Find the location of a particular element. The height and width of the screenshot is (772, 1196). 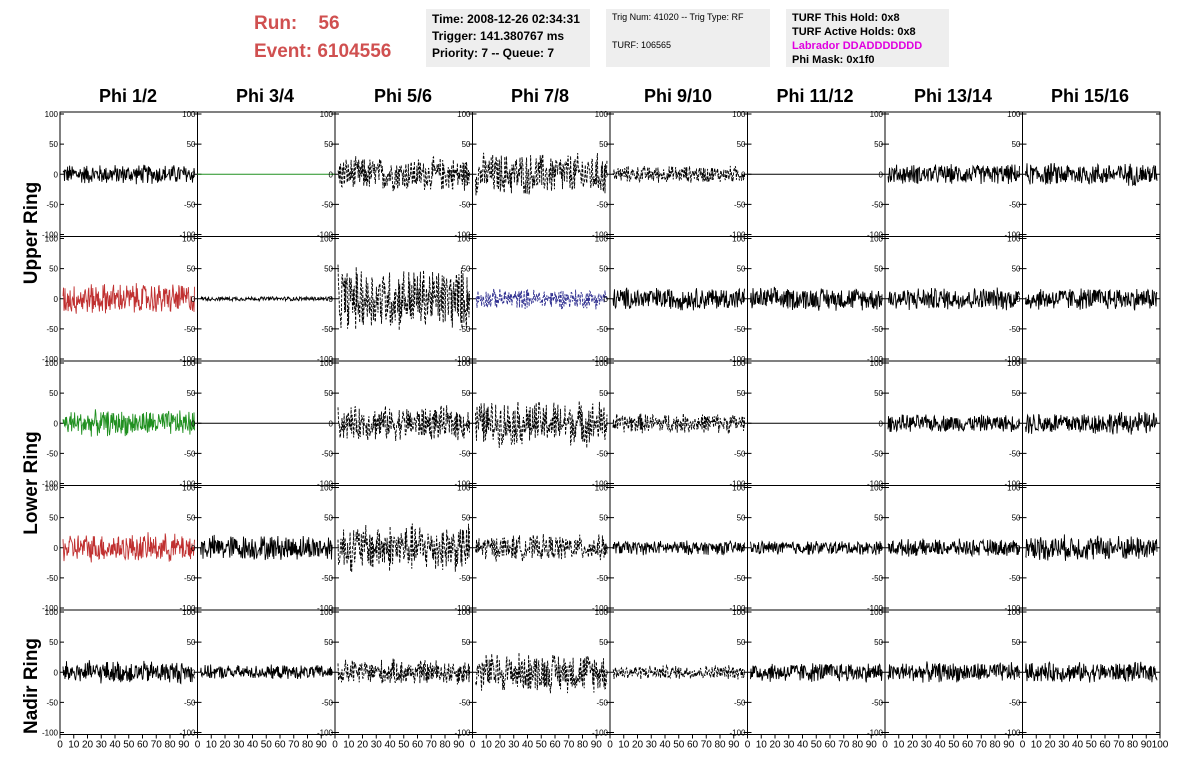

x-tick-label: 100 is located at coordinates (1160, 745).